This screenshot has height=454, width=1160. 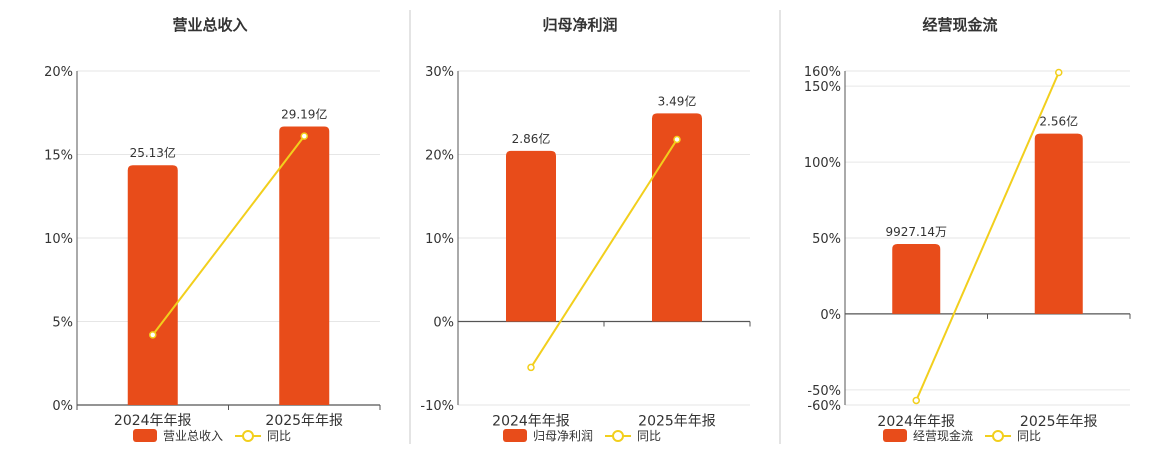 I want to click on y-tick-label: 5%, so click(x=62, y=323).